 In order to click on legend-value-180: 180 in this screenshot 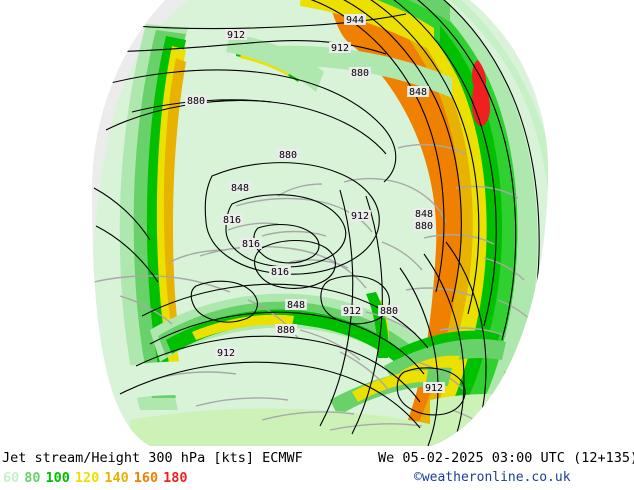, I will do `click(175, 478)`.